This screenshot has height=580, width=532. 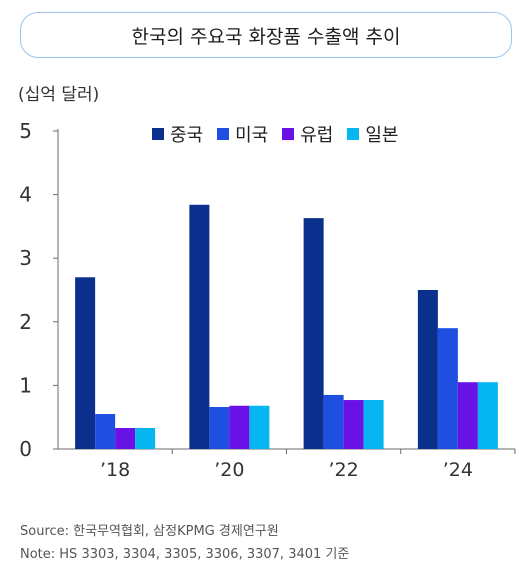 I want to click on legend-swatch-japan, so click(x=353, y=134).